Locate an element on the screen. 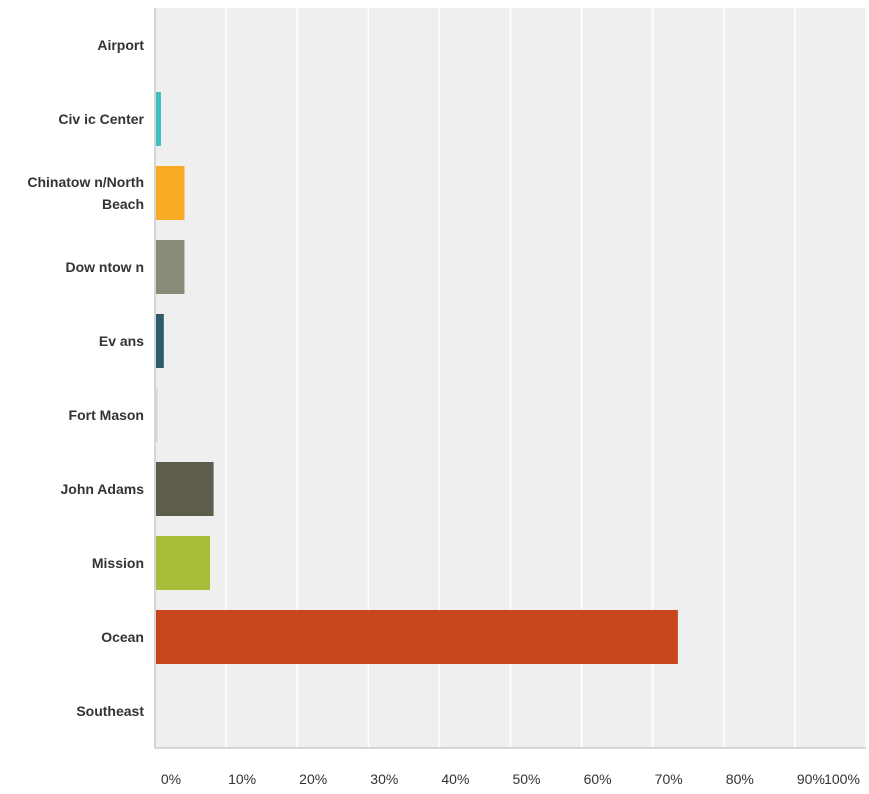 This screenshot has height=794, width=869. x-tick-label: 40% is located at coordinates (455, 779).